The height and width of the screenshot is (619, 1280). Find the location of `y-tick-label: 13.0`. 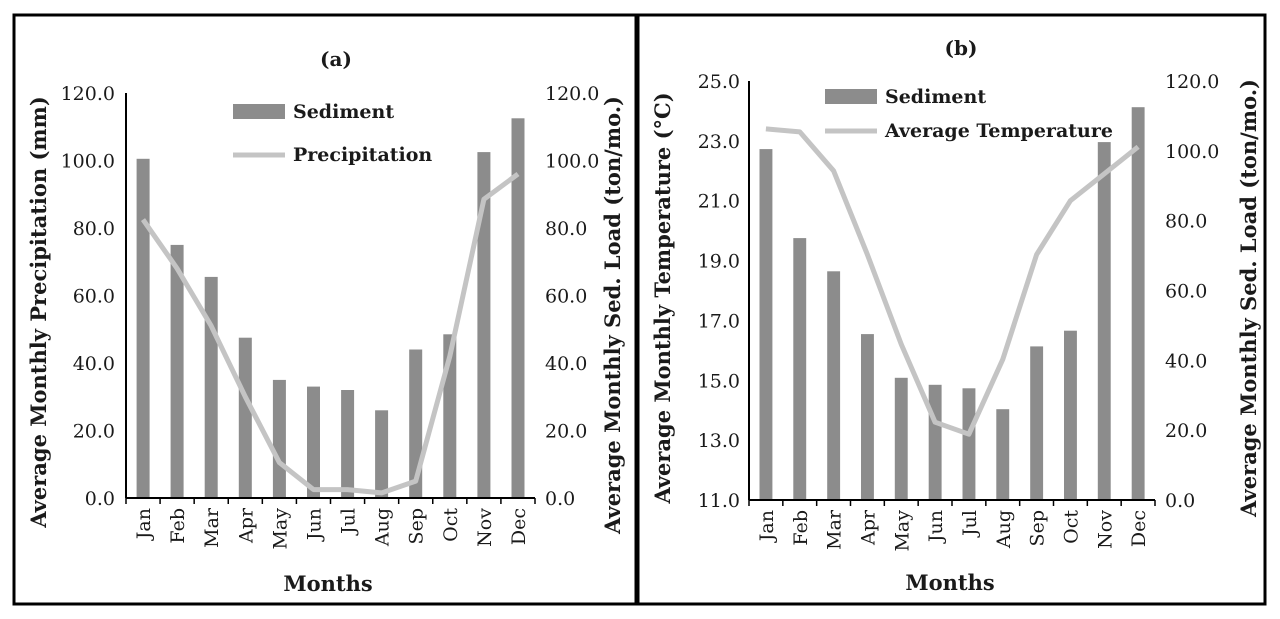

y-tick-label: 13.0 is located at coordinates (719, 441).